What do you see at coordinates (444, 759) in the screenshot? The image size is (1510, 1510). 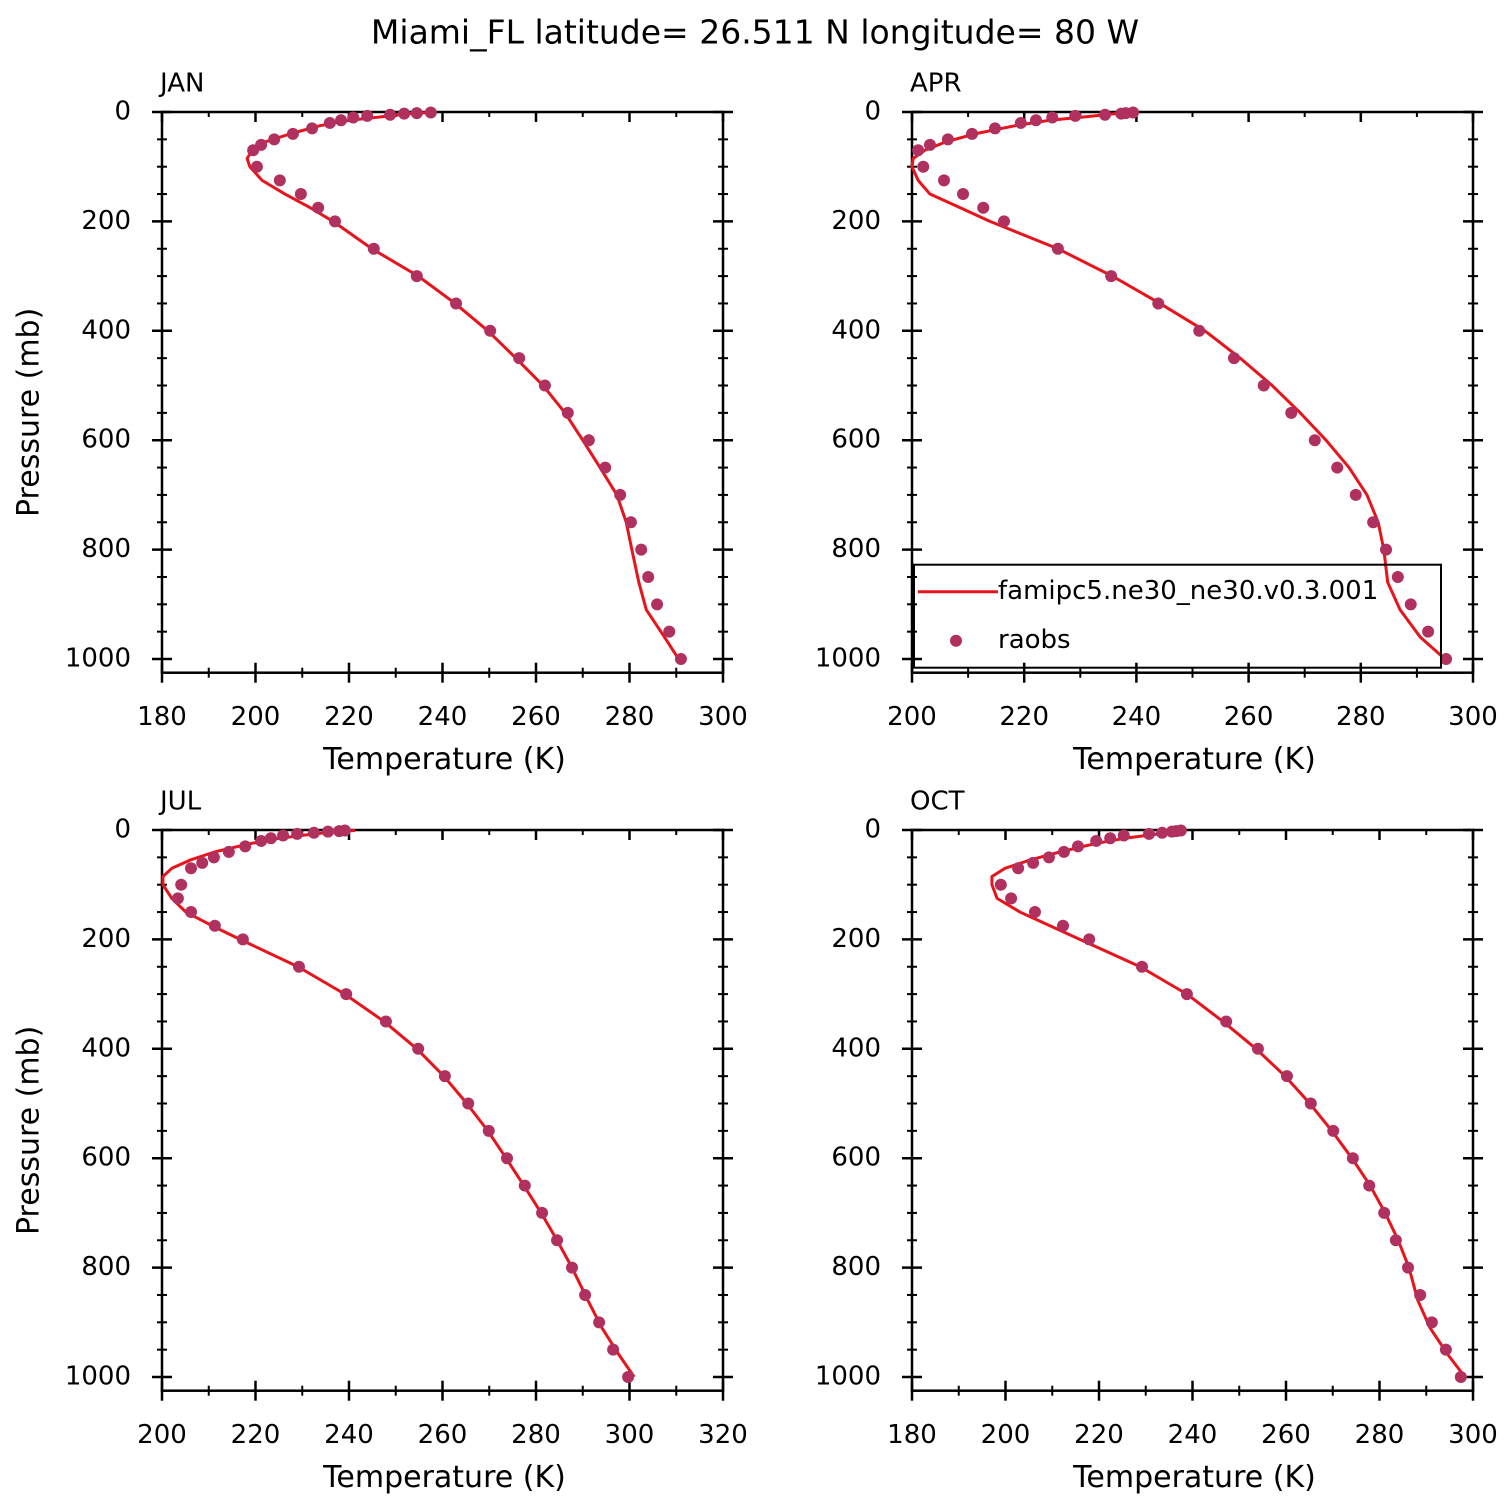 I see `x-axis-label: Temperature (K)` at bounding box center [444, 759].